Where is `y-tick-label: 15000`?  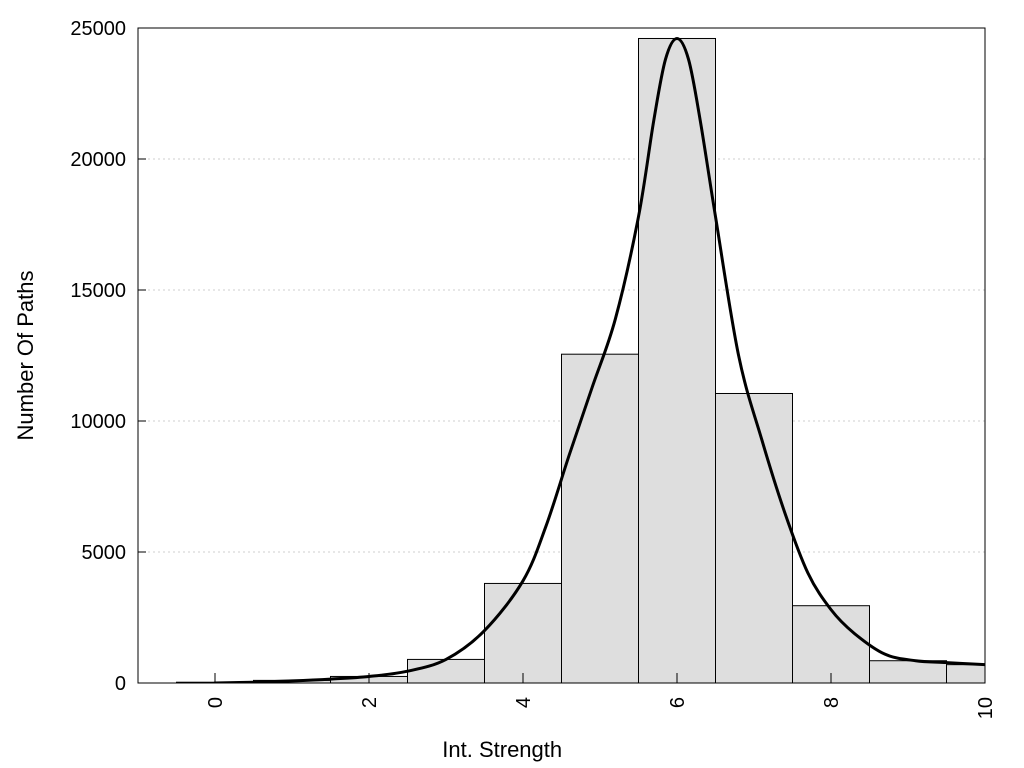 y-tick-label: 15000 is located at coordinates (98, 291).